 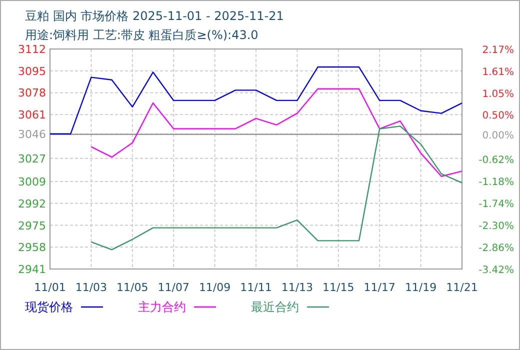 What do you see at coordinates (496, 248) in the screenshot?
I see `y2-tick-label: -2.86%` at bounding box center [496, 248].